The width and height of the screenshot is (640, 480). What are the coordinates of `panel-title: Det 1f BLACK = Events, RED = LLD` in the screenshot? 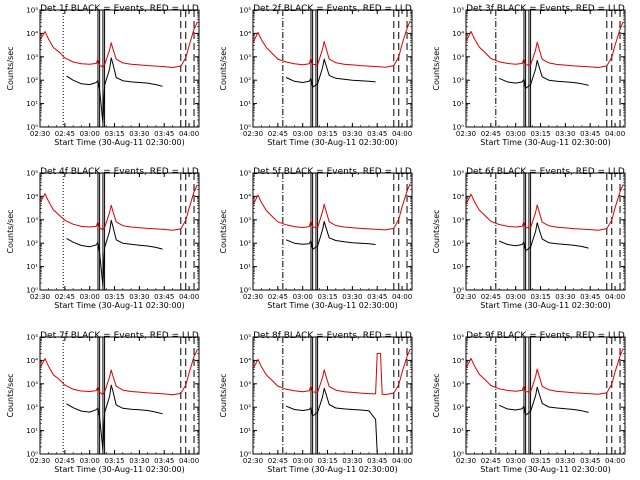 It's located at (119, 9).